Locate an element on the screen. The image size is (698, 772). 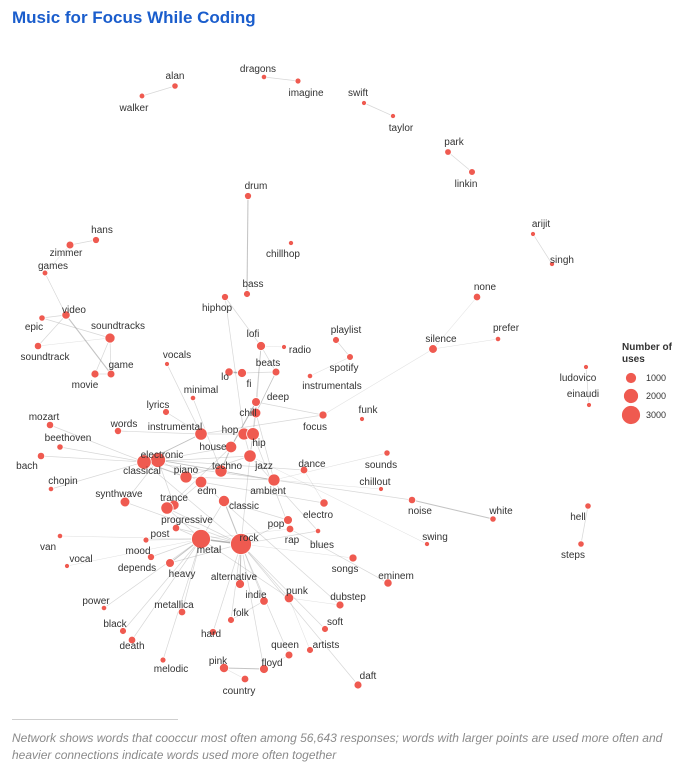
edge-rap-eminem is located at coordinates (339, 556).